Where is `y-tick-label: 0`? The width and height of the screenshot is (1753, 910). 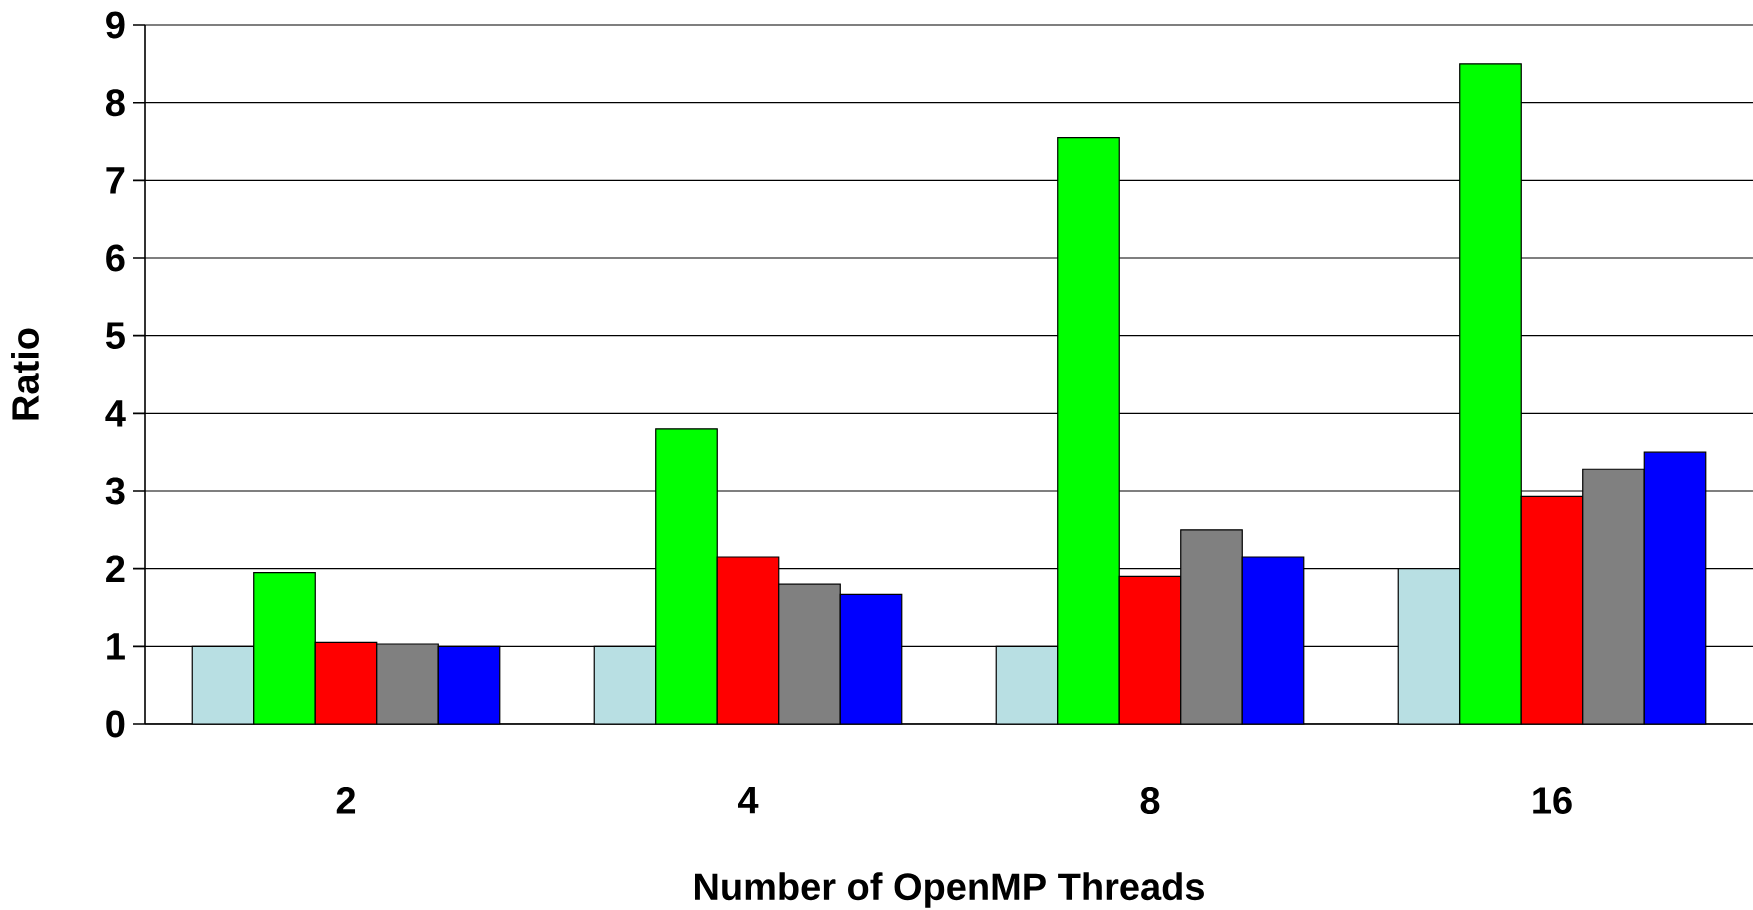
y-tick-label: 0 is located at coordinates (115, 724).